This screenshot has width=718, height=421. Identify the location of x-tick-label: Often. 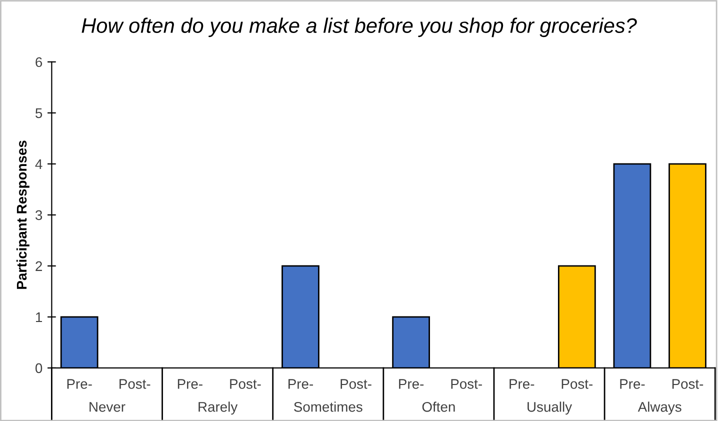
(438, 407).